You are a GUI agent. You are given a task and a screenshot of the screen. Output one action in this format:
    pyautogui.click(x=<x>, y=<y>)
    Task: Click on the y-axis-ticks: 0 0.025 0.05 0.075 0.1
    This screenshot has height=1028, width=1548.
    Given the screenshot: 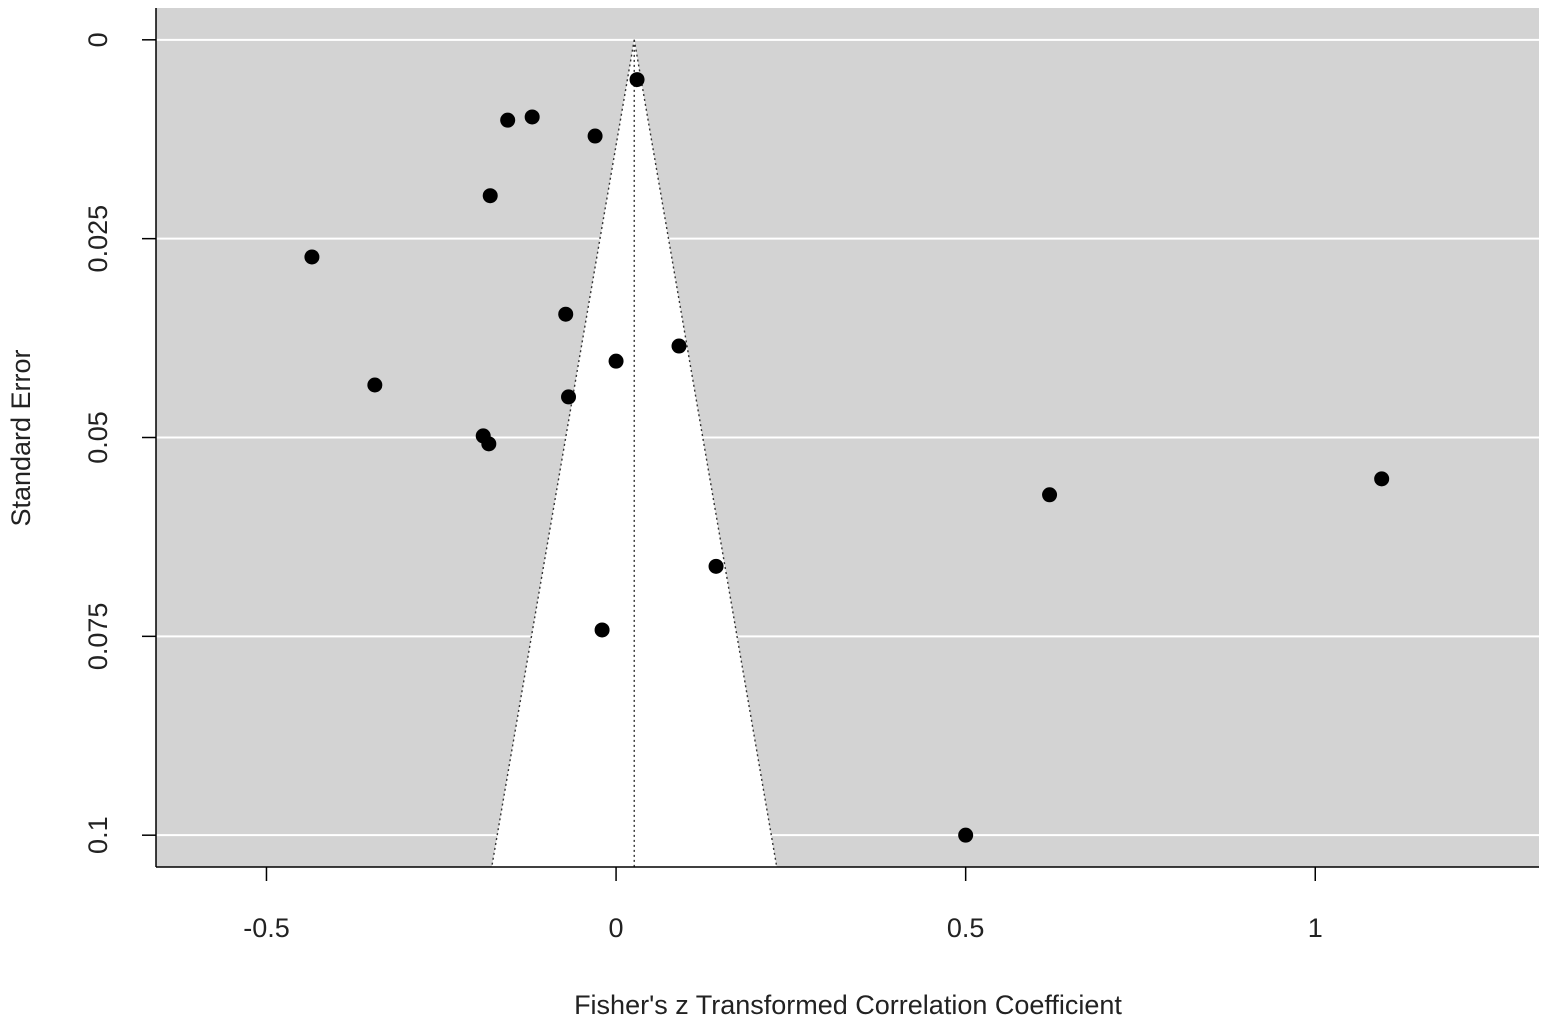 What is the action you would take?
    pyautogui.click(x=119, y=443)
    